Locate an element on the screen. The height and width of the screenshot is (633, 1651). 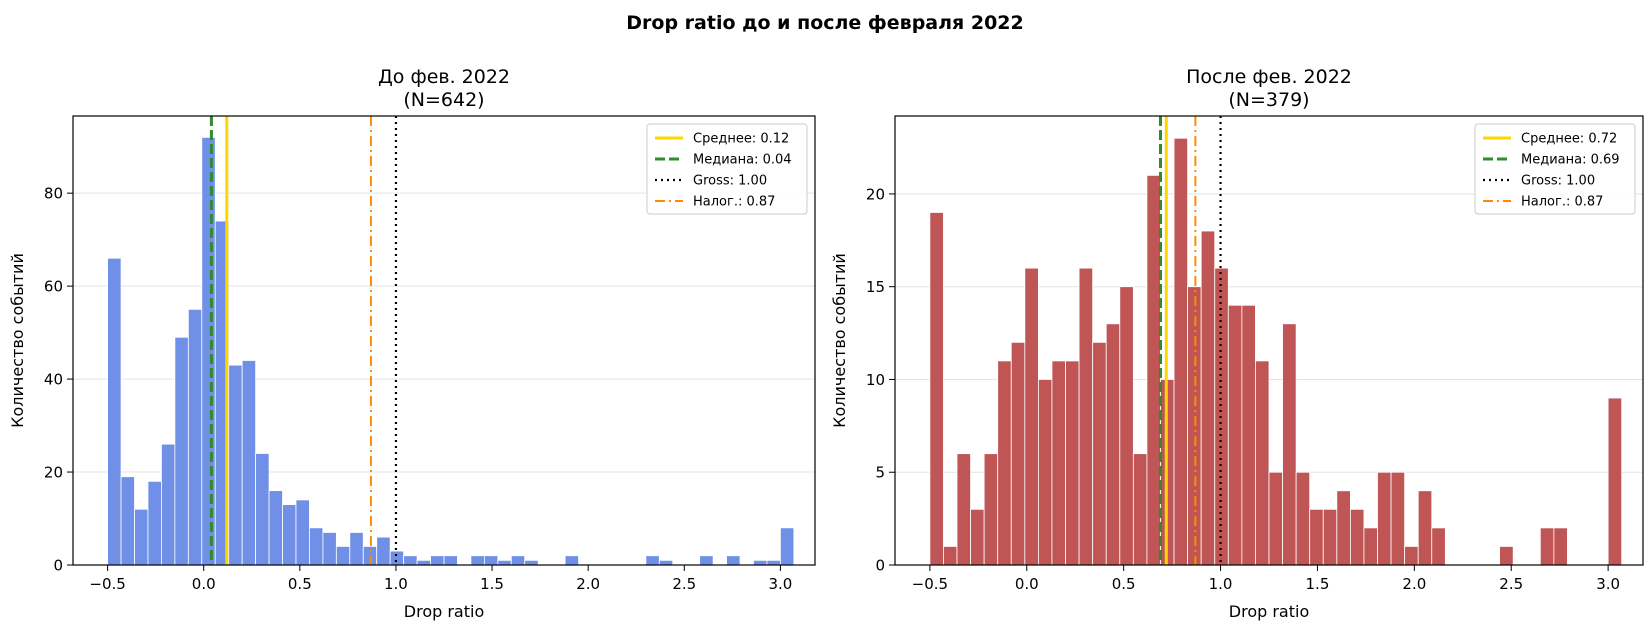
y-tick-label: 0 is located at coordinates (880, 566).